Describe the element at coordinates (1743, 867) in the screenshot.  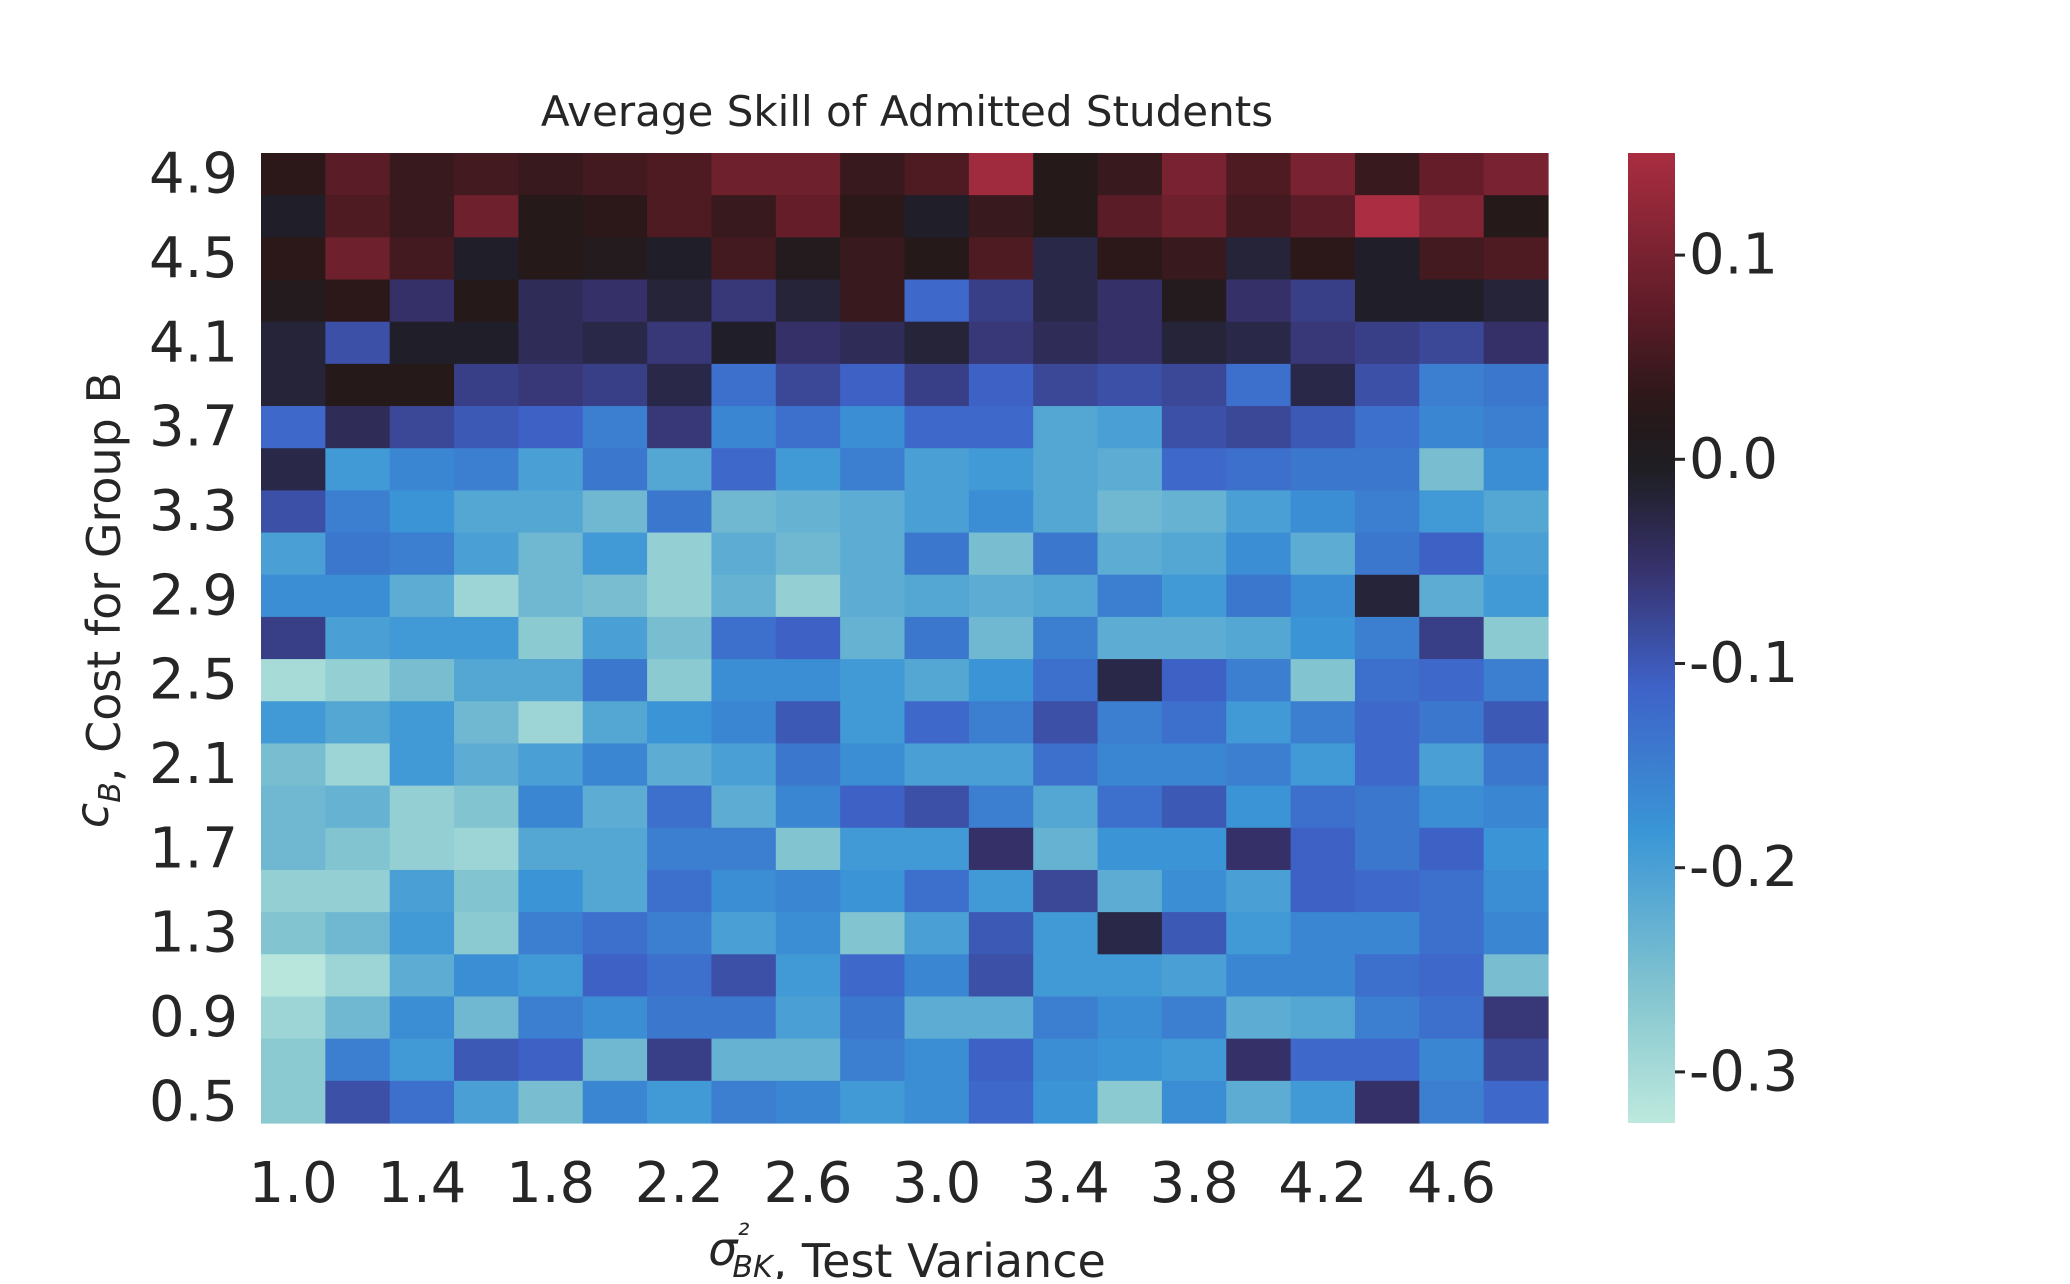
I see `colorbar-tick-label: -0.2` at that location.